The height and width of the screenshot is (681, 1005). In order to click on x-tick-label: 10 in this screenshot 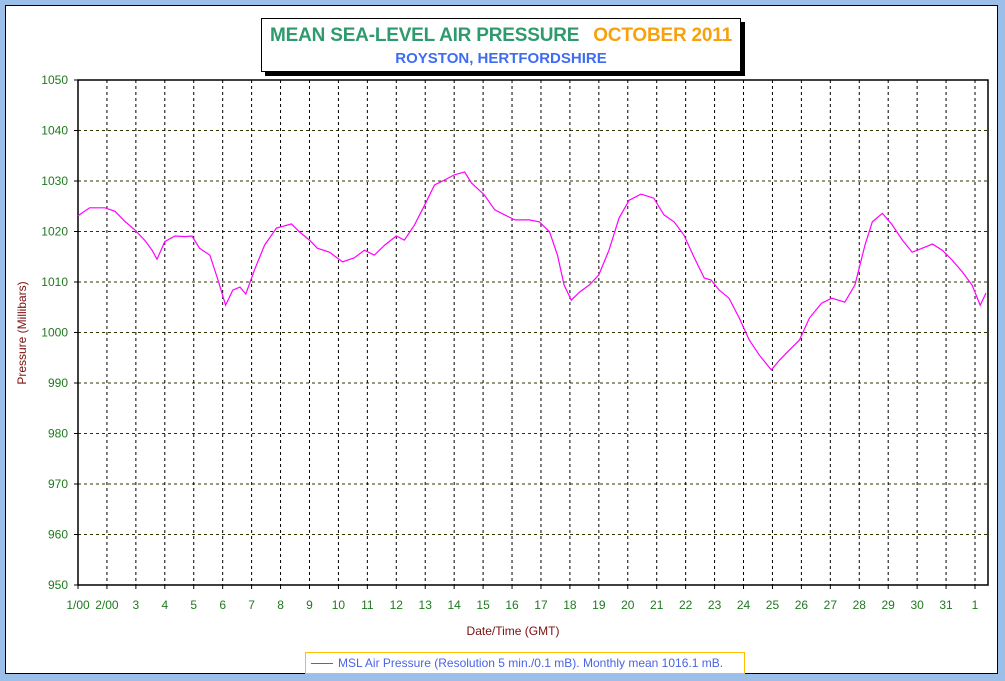, I will do `click(339, 605)`.